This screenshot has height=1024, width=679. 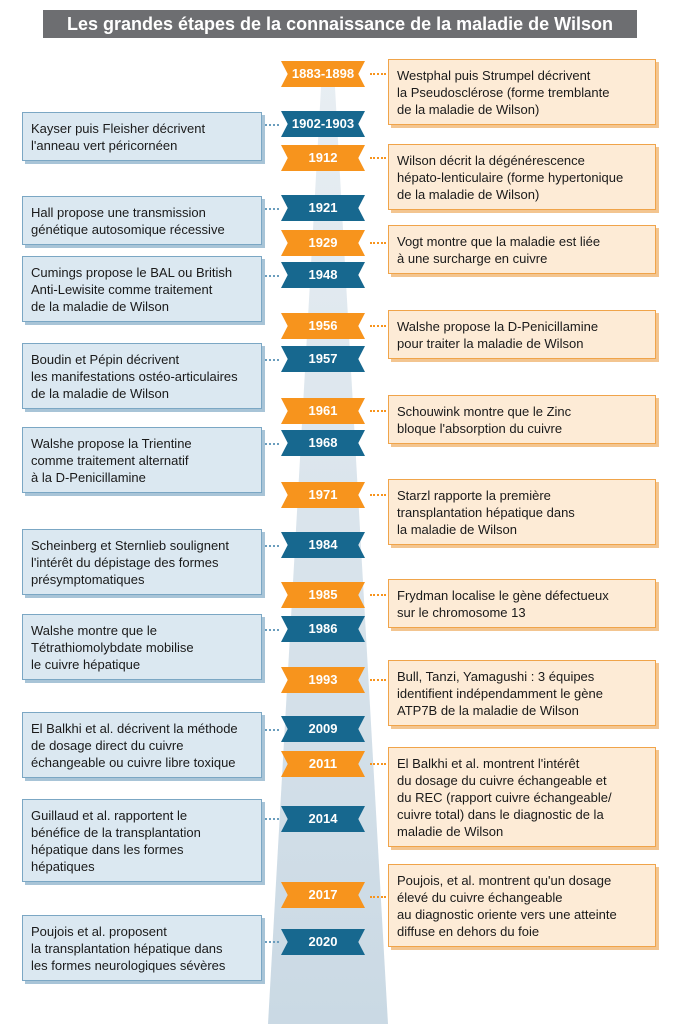 What do you see at coordinates (323, 124) in the screenshot?
I see `year-badge-1902-1903: 1902-1903` at bounding box center [323, 124].